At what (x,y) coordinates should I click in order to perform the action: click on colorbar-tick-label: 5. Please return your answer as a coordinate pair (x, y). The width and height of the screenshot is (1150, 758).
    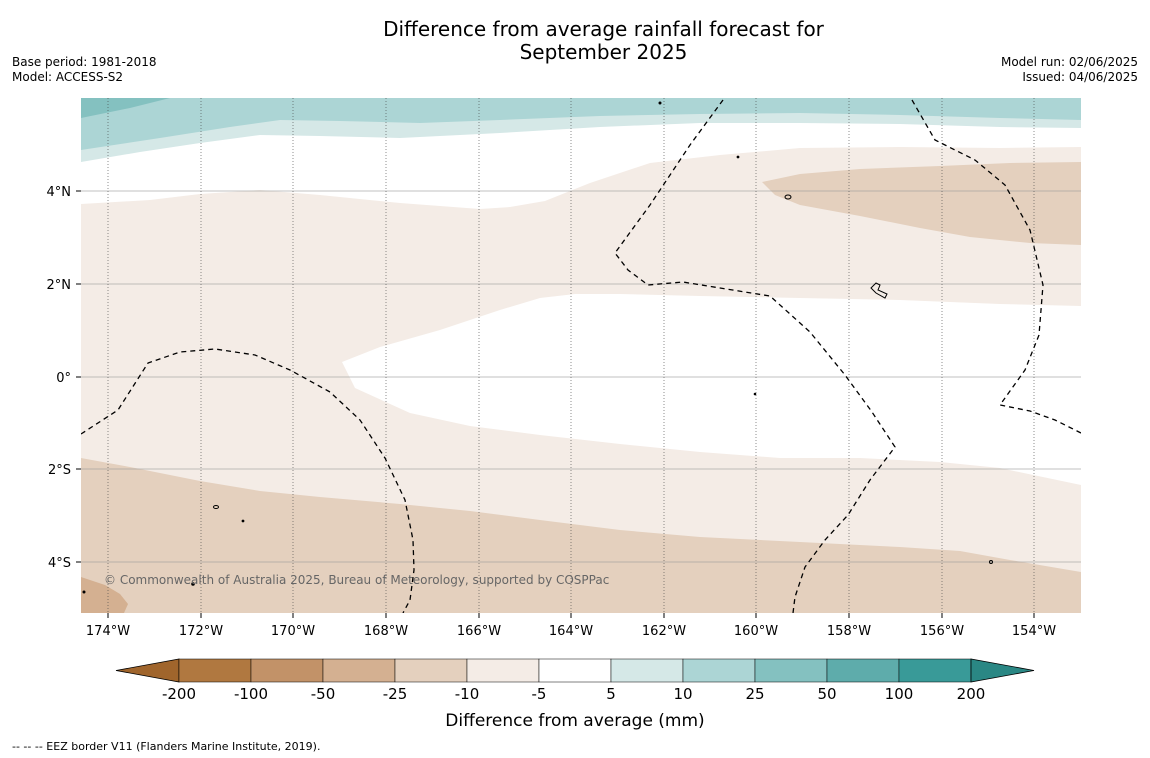
    Looking at the image, I should click on (611, 694).